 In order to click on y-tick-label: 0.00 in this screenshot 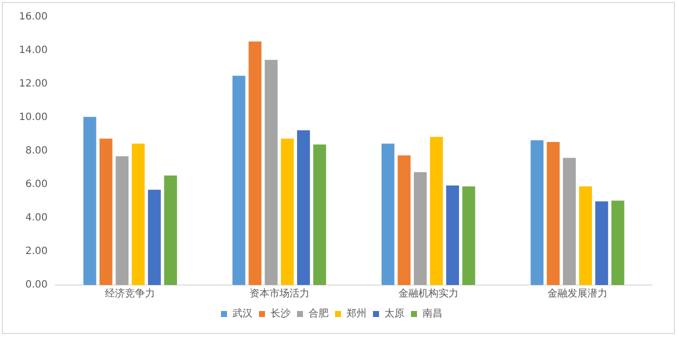, I will do `click(36, 285)`.